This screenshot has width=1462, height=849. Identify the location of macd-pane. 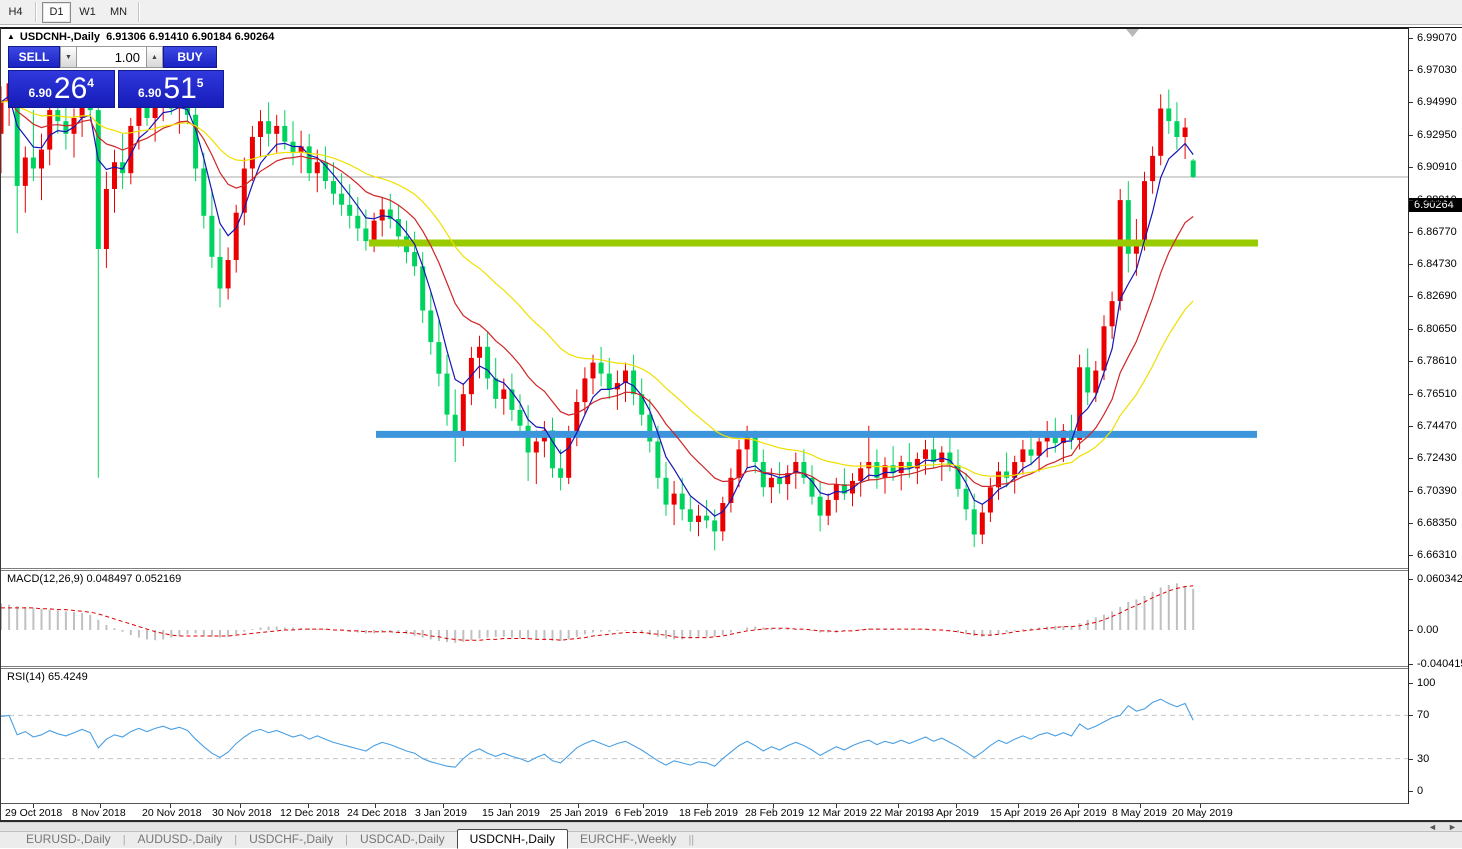
(704, 618).